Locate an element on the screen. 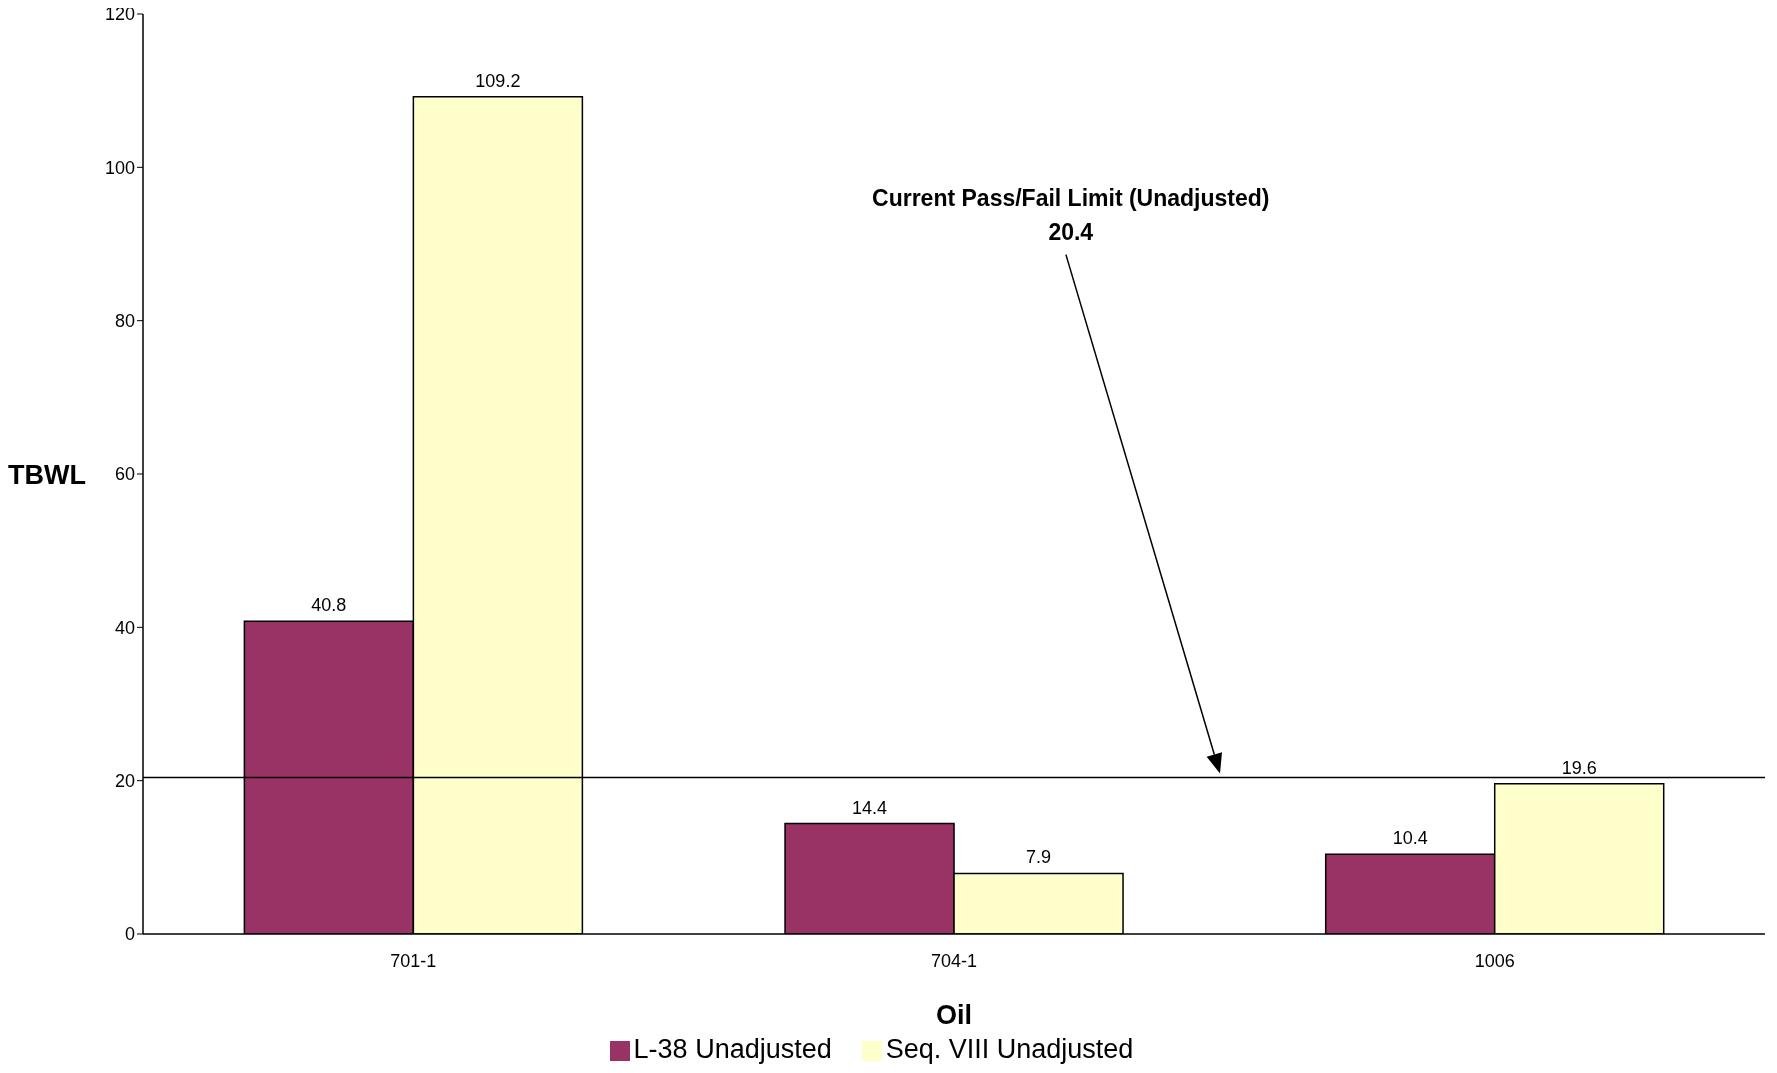 This screenshot has width=1777, height=1073. data-label: 19.6 is located at coordinates (1579, 767).